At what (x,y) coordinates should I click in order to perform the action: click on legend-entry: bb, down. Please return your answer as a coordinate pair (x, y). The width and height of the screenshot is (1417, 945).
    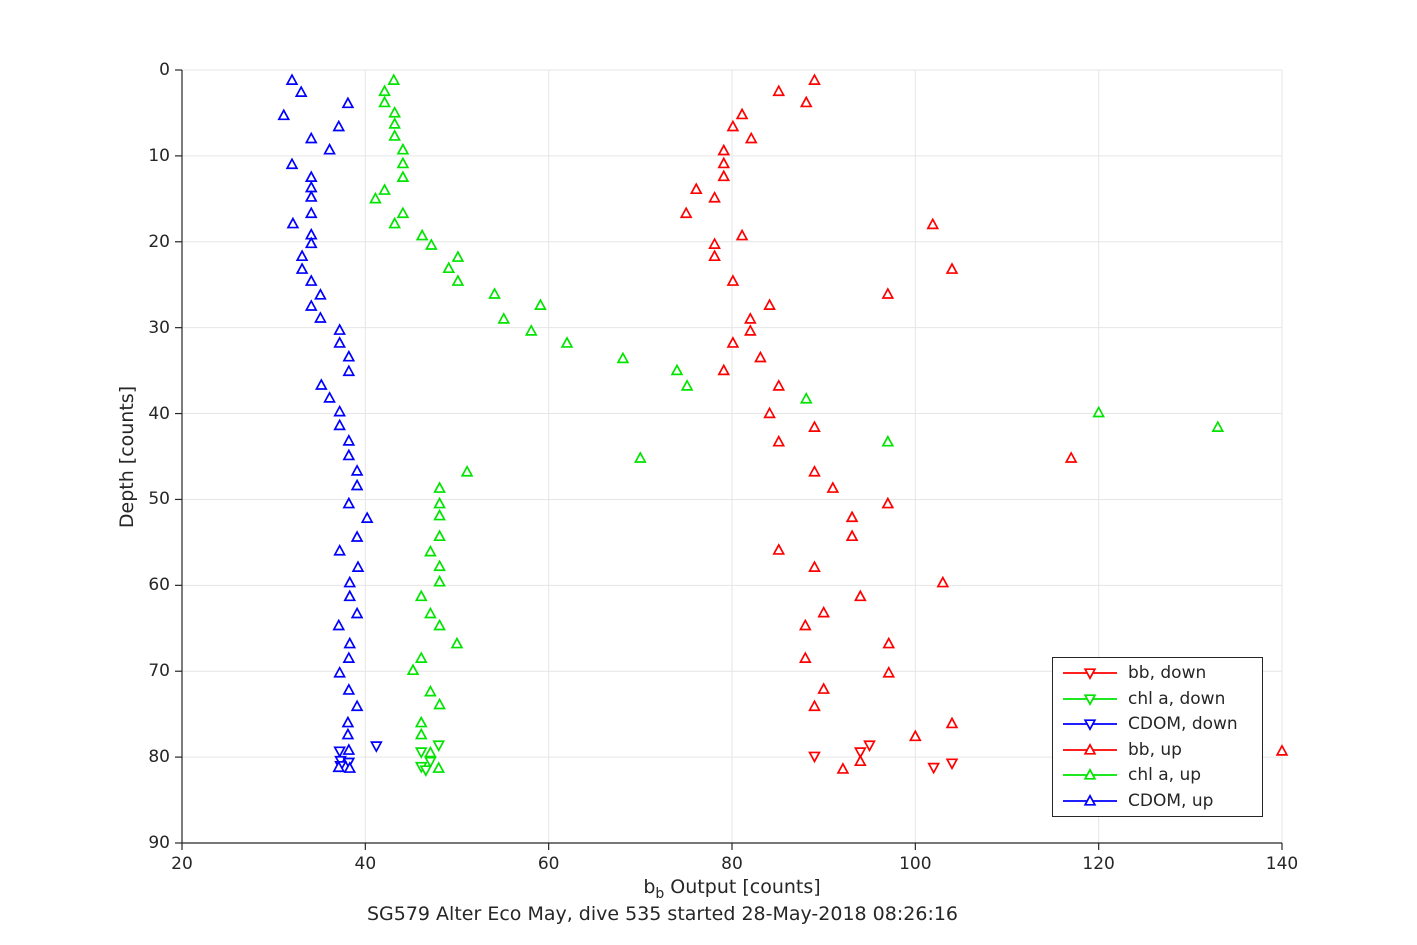
    Looking at the image, I should click on (1157, 673).